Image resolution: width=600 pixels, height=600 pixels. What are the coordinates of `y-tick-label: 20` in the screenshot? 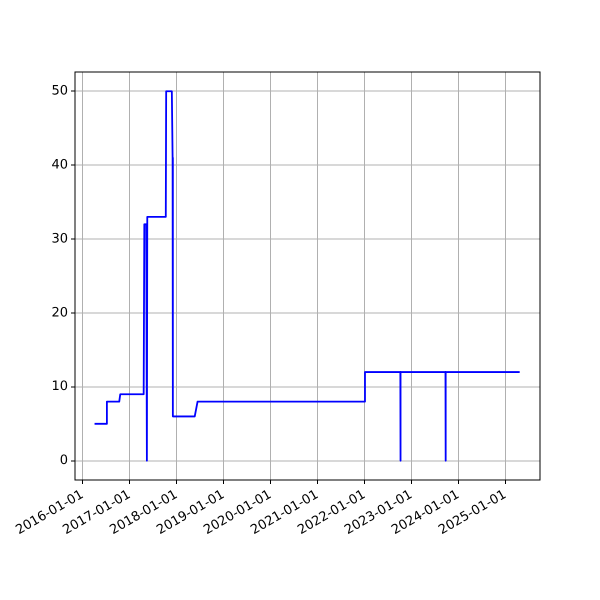 It's located at (59, 312).